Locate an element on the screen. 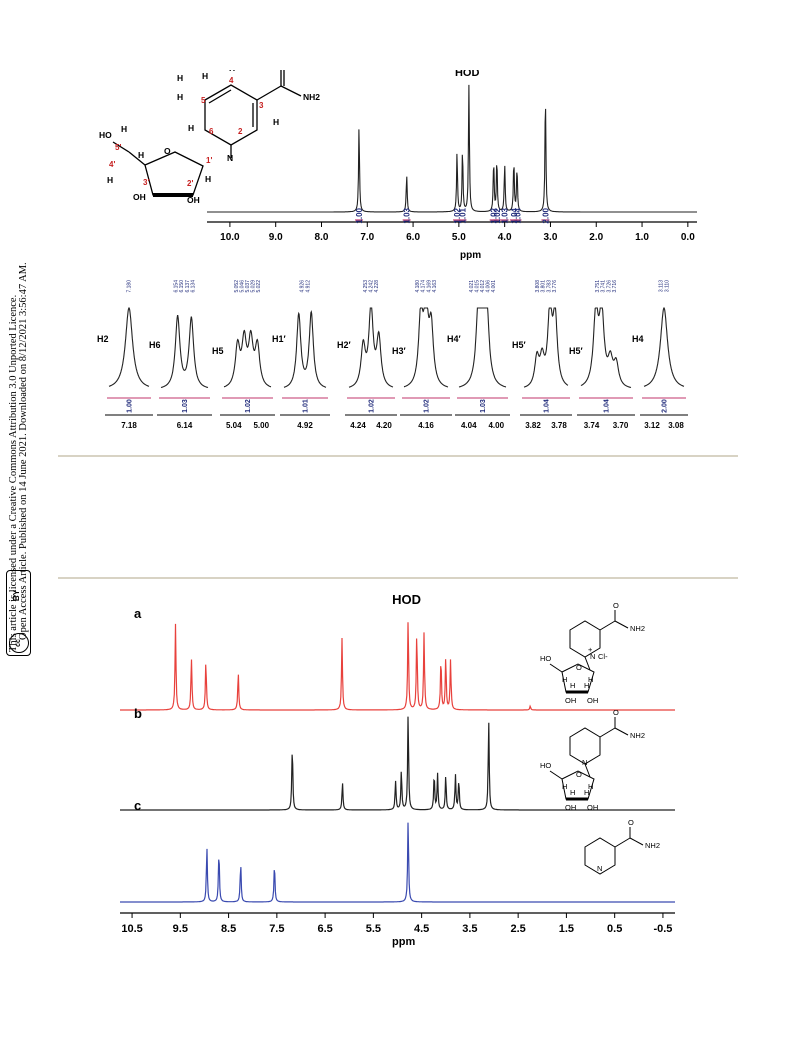 This screenshot has height=1039, width=793. x-axis: 10.0 9.0 8.0 7.0 6.0 5.0 4.0 3.0 2.0 1.0 0.0 is located at coordinates (452, 232).